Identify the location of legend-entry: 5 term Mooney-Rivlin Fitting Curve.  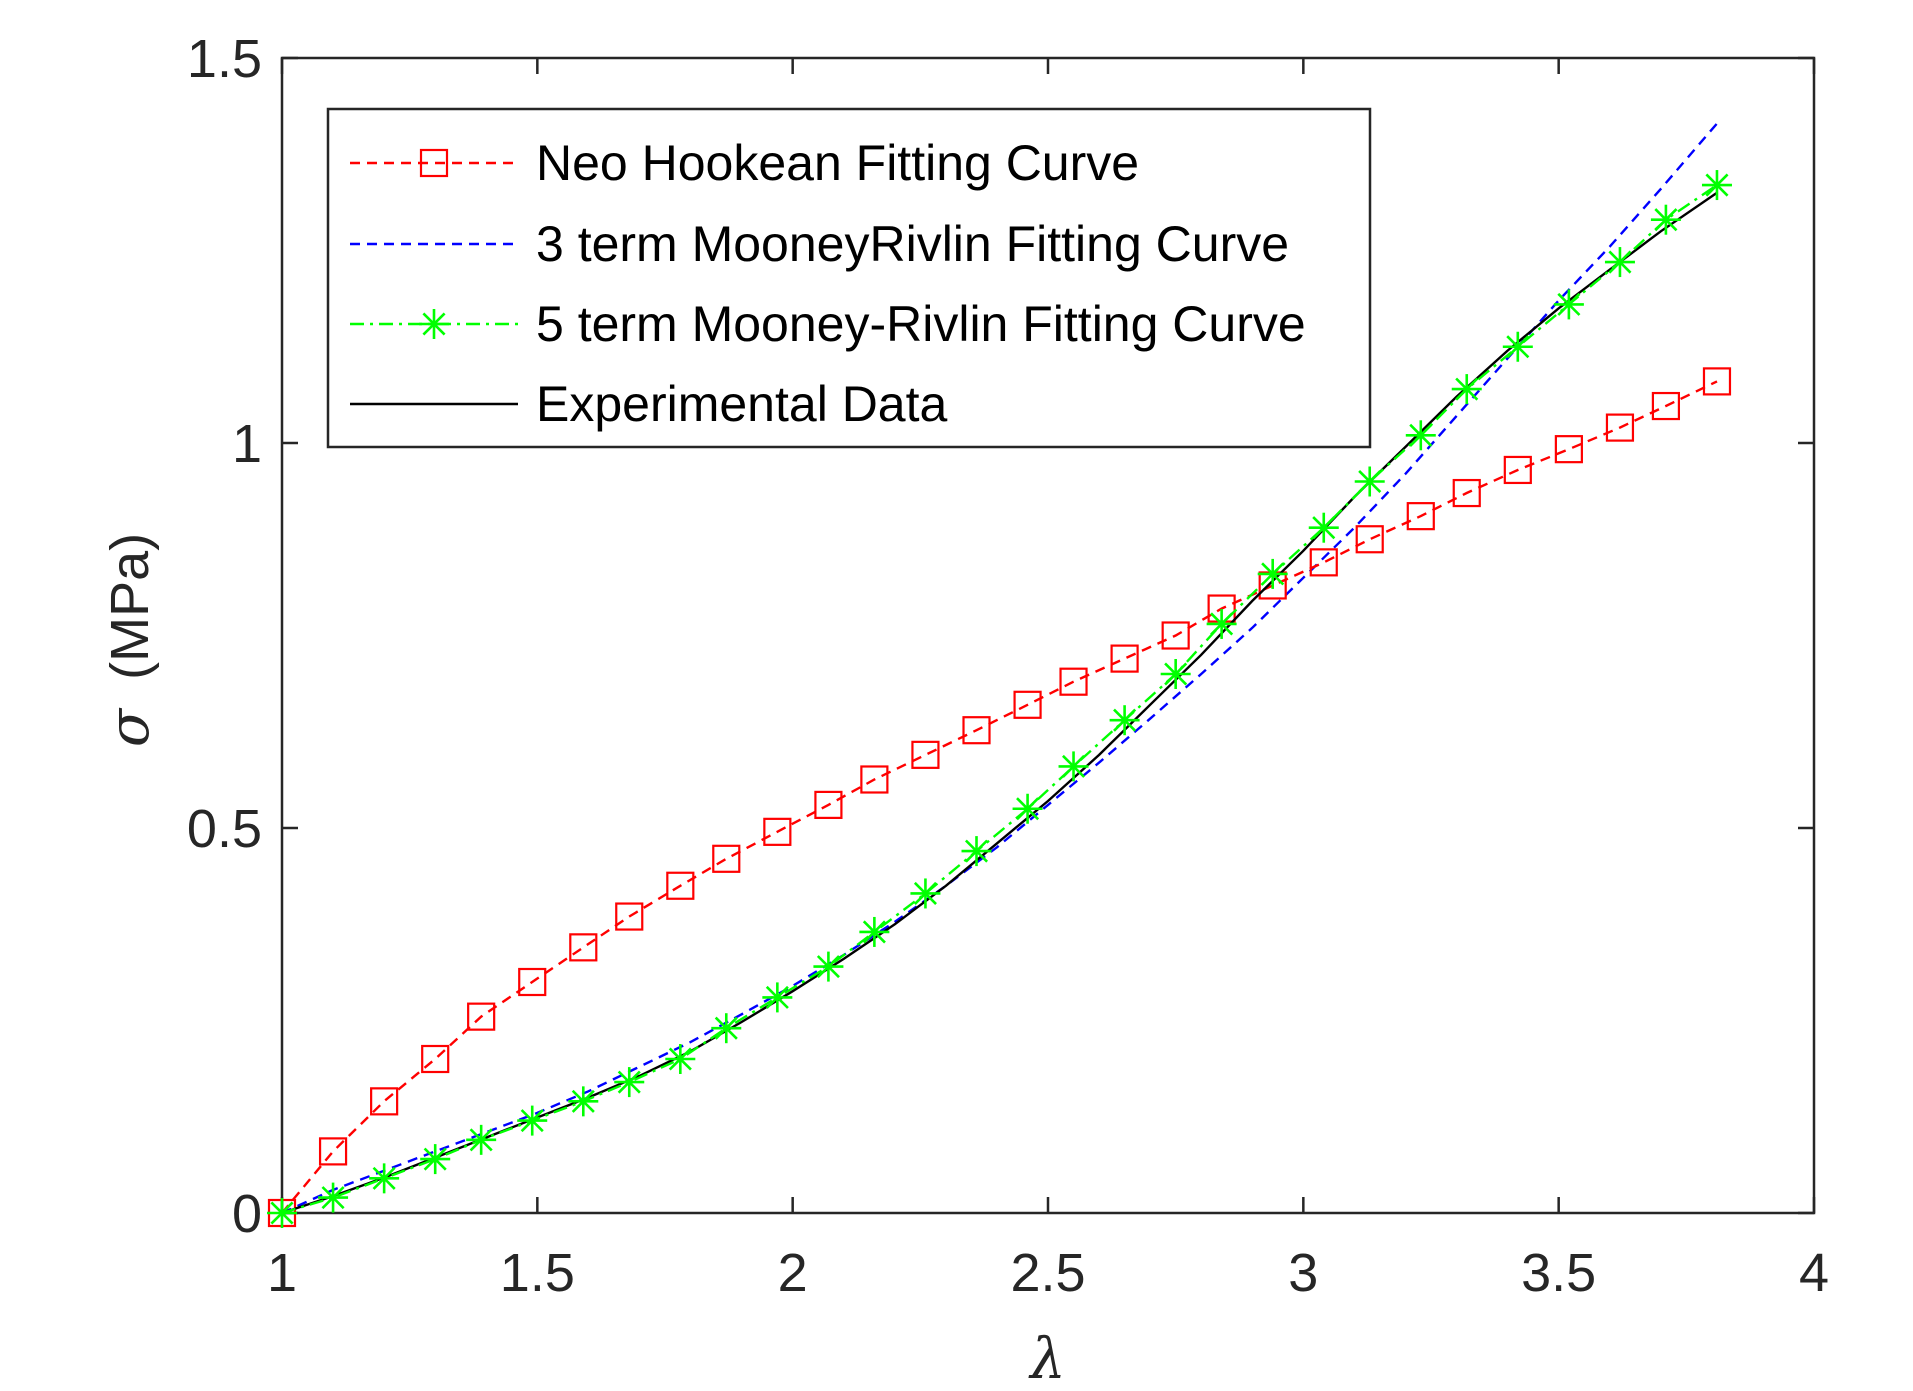
(828, 324).